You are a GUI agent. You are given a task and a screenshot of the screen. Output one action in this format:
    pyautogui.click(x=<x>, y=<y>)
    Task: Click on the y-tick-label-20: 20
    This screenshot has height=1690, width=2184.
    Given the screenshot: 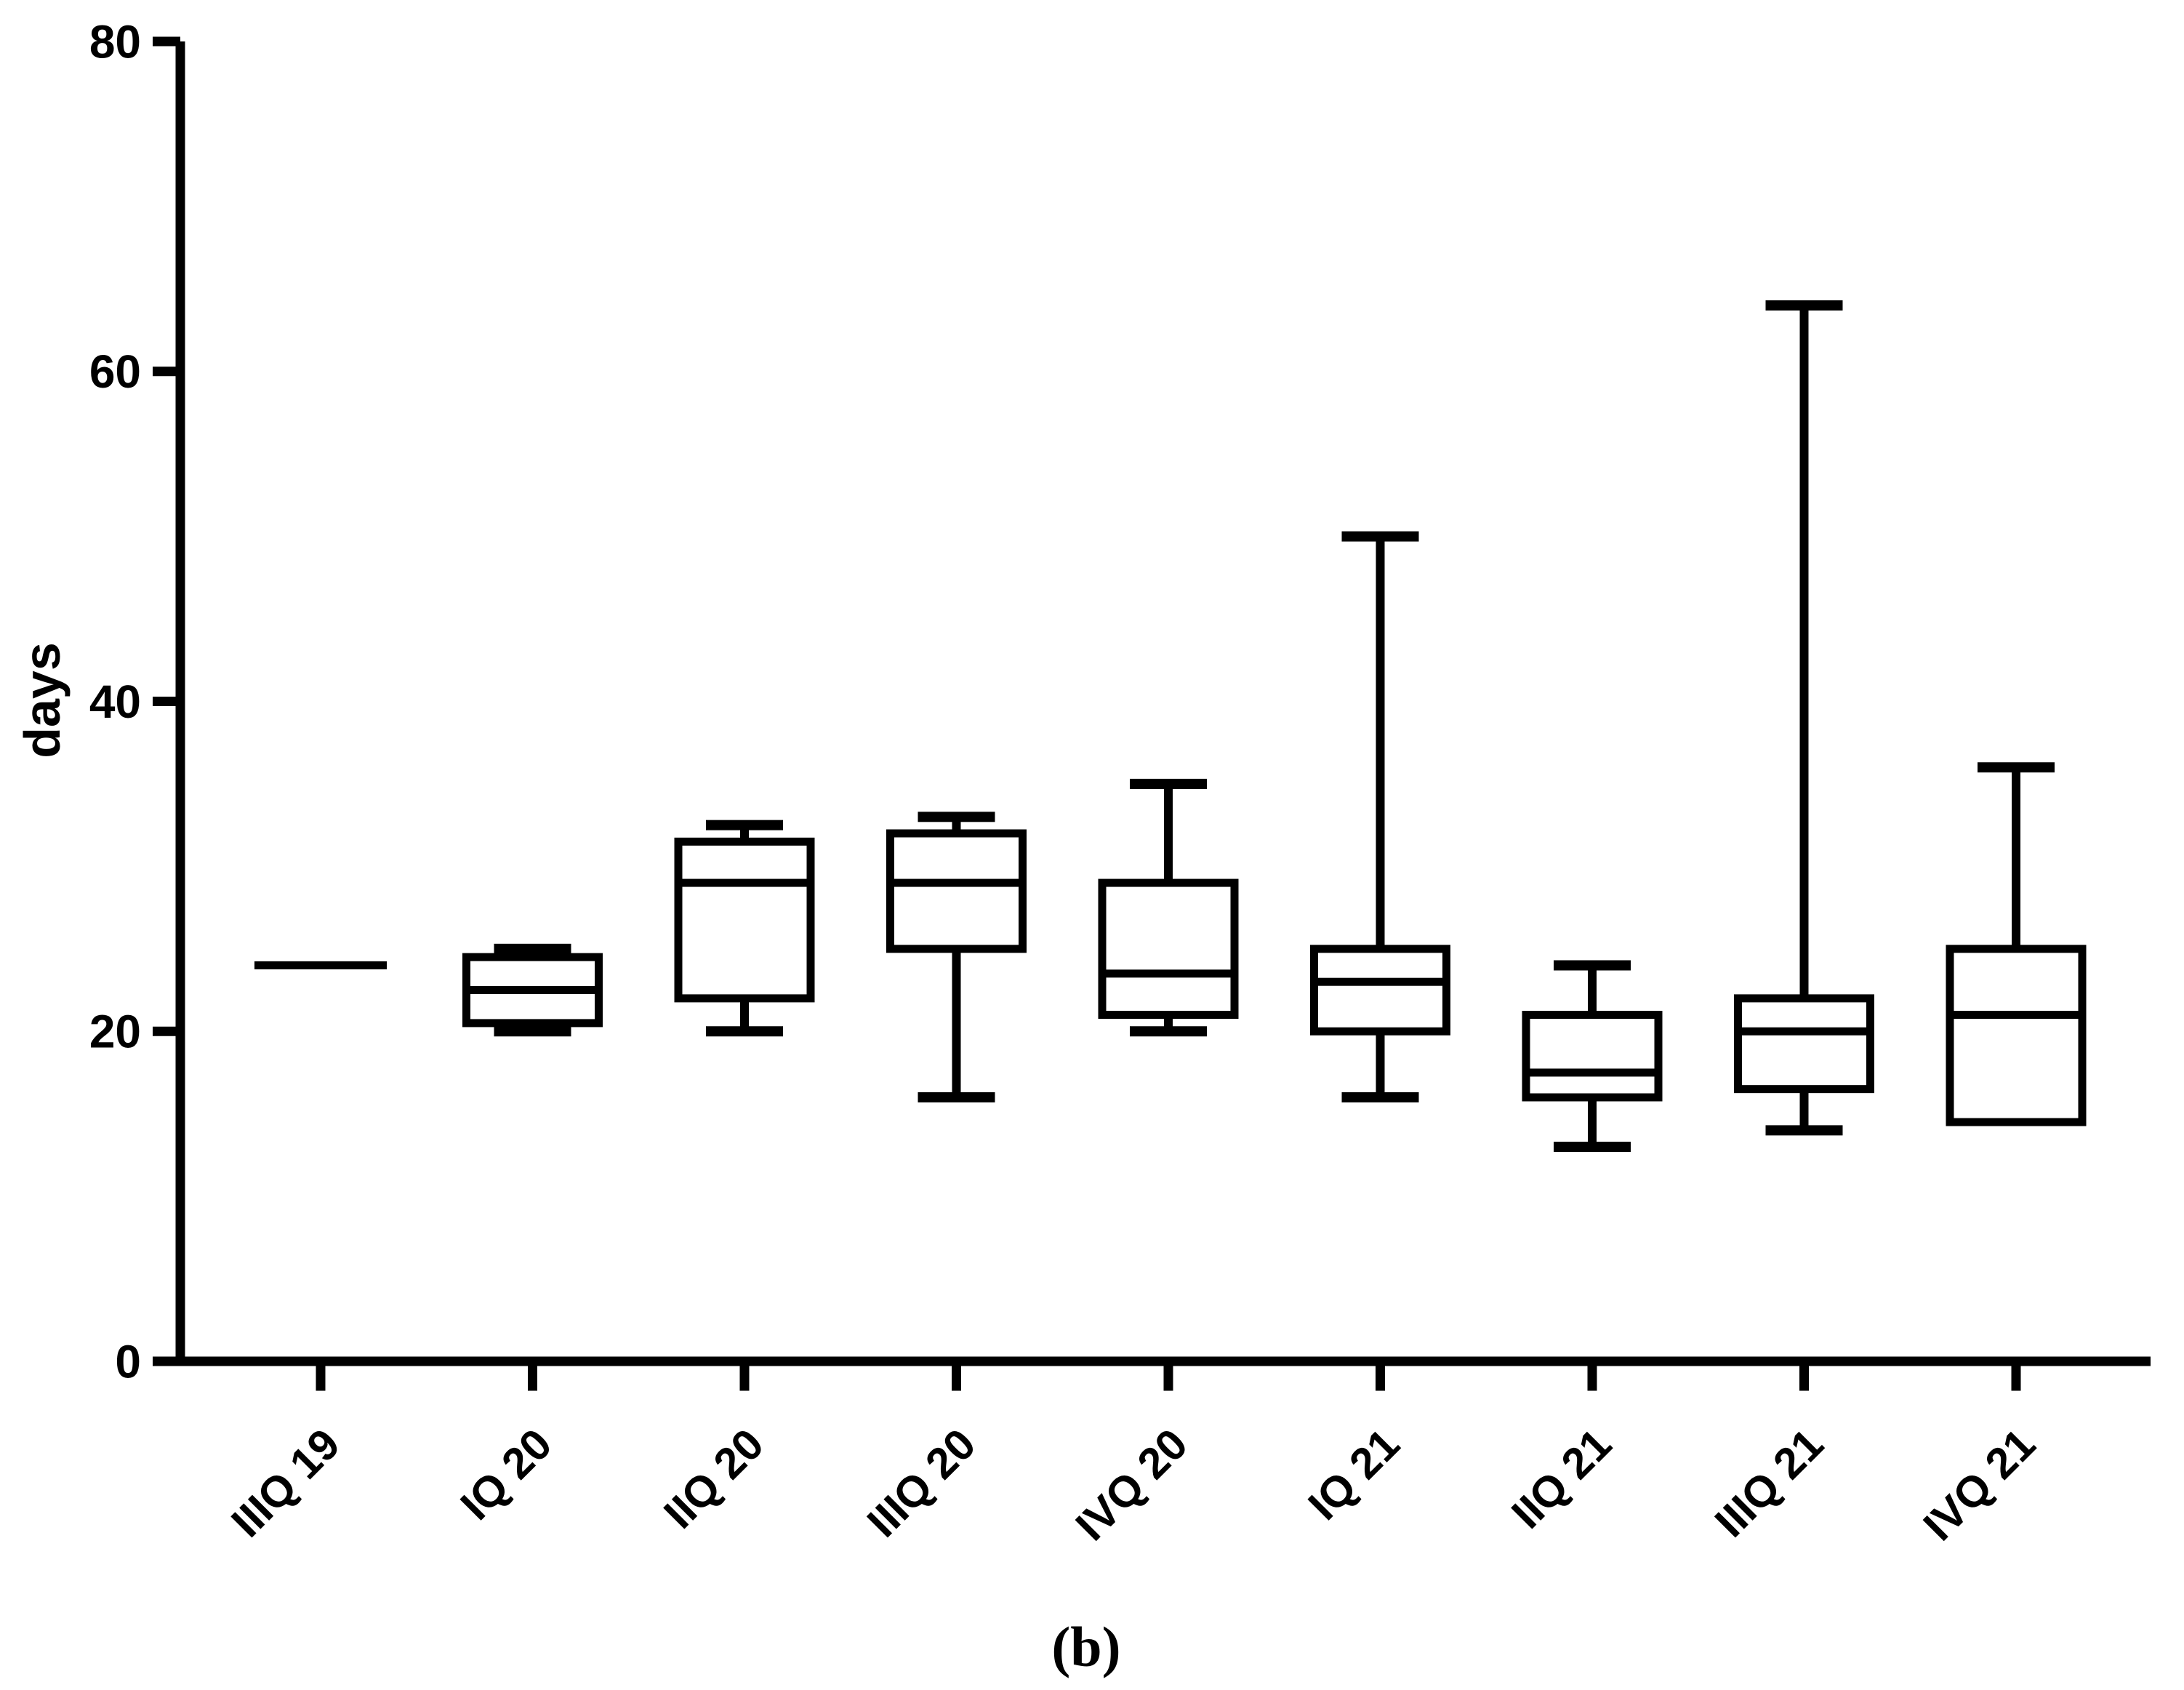 What is the action you would take?
    pyautogui.click(x=115, y=1032)
    